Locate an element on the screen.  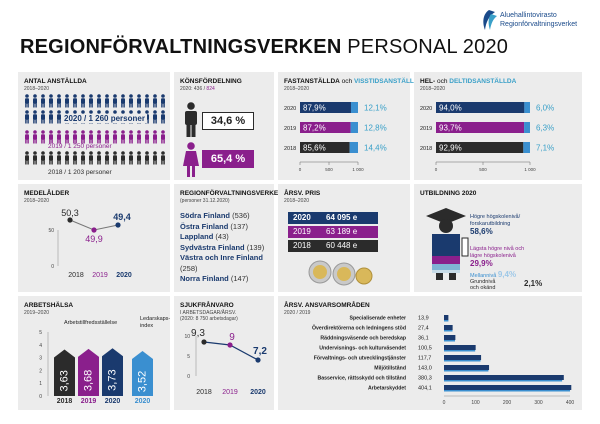
fast-value-main-2020: 87,9% is located at coordinates (314, 107).